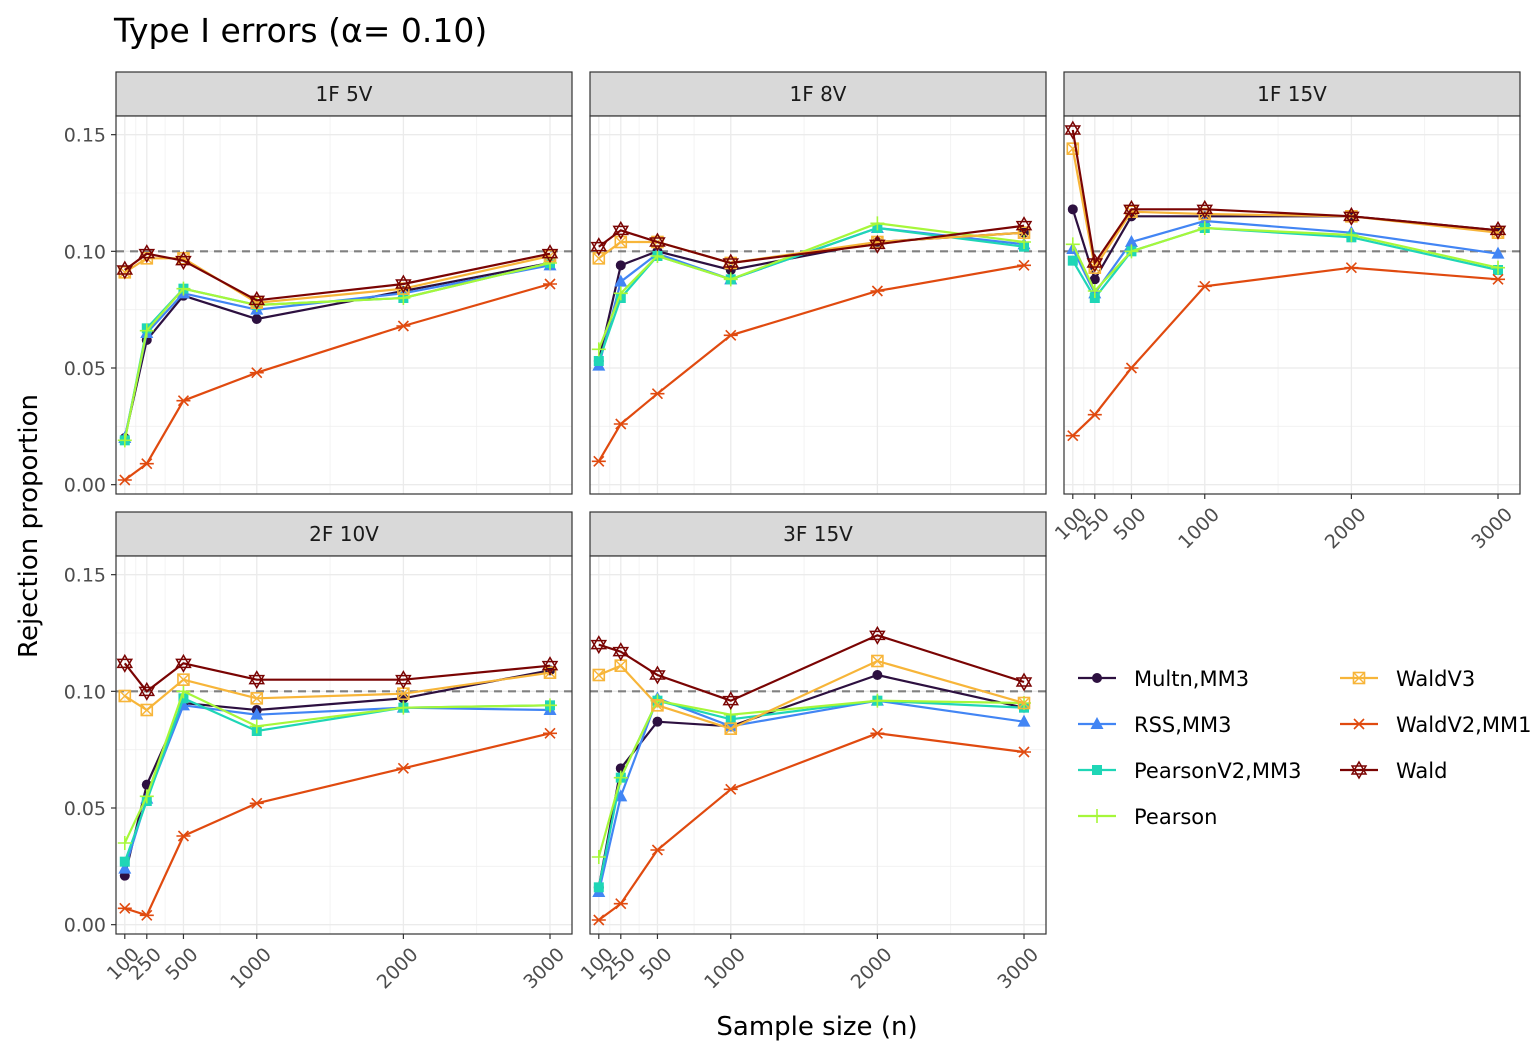 This screenshot has height=1056, width=1536. I want to click on panel-1f-8v: 1F 8V, so click(818, 283).